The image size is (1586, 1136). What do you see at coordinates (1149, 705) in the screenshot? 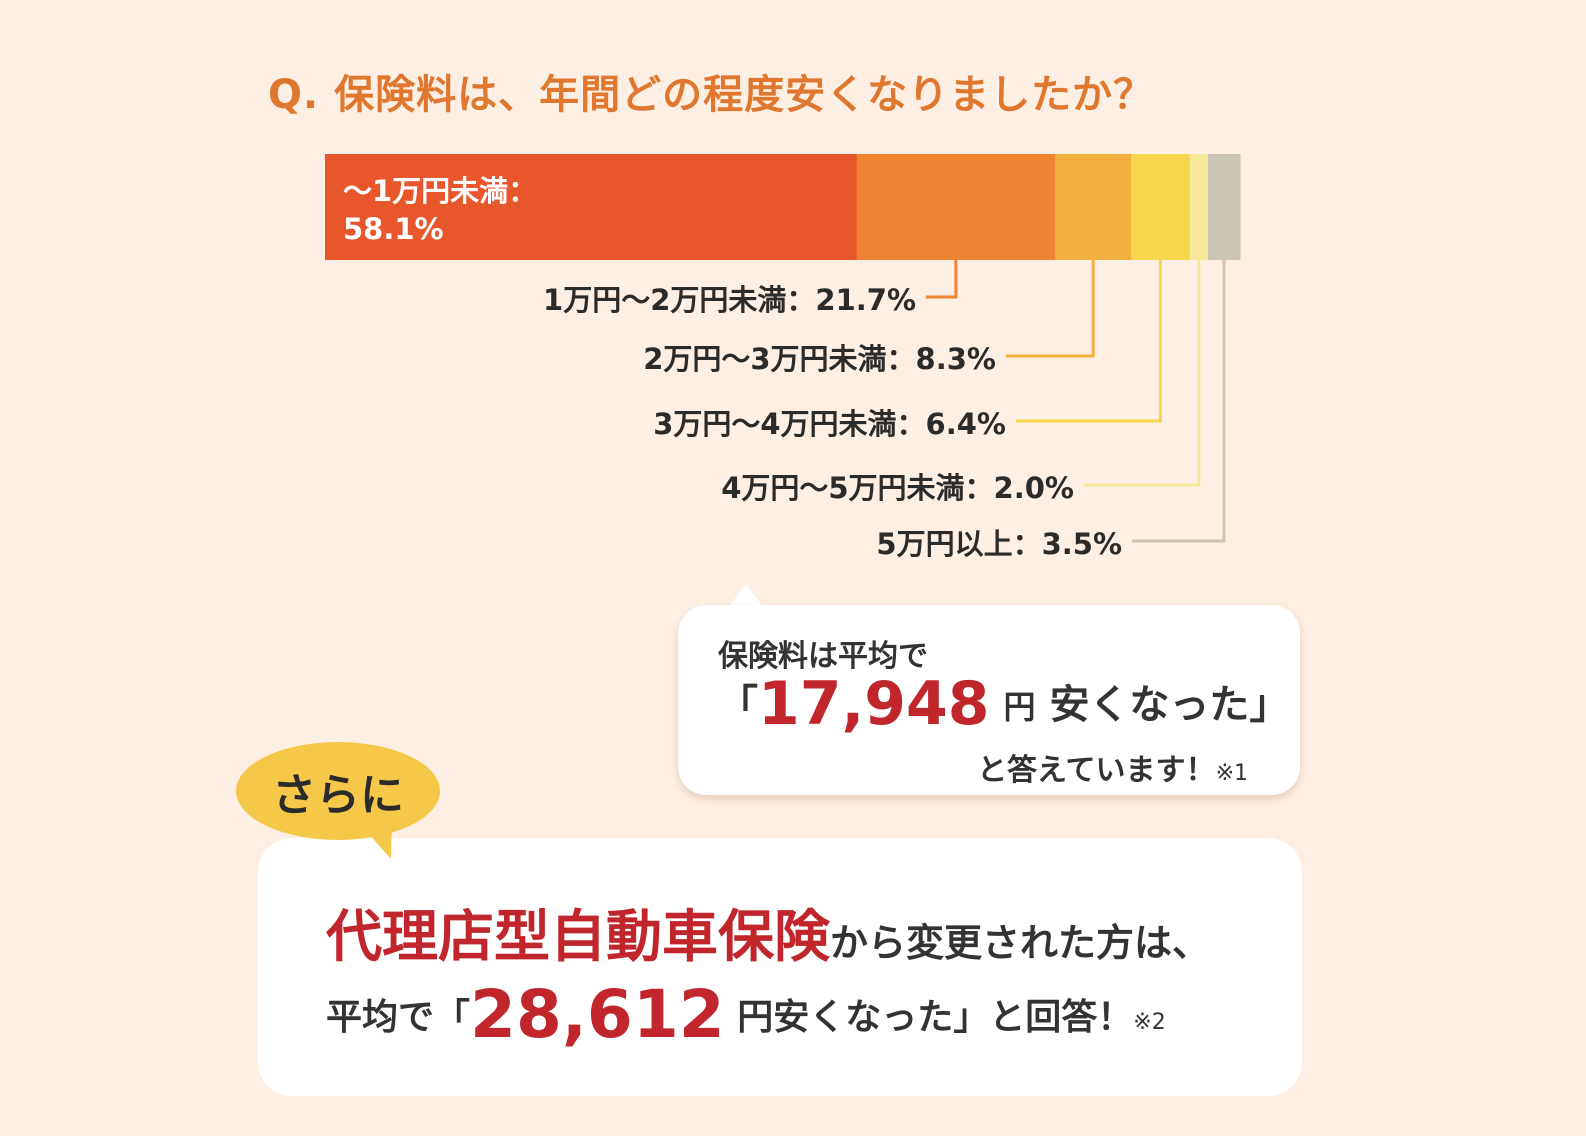
I see `bubble1-phrase: 安くなった` at bounding box center [1149, 705].